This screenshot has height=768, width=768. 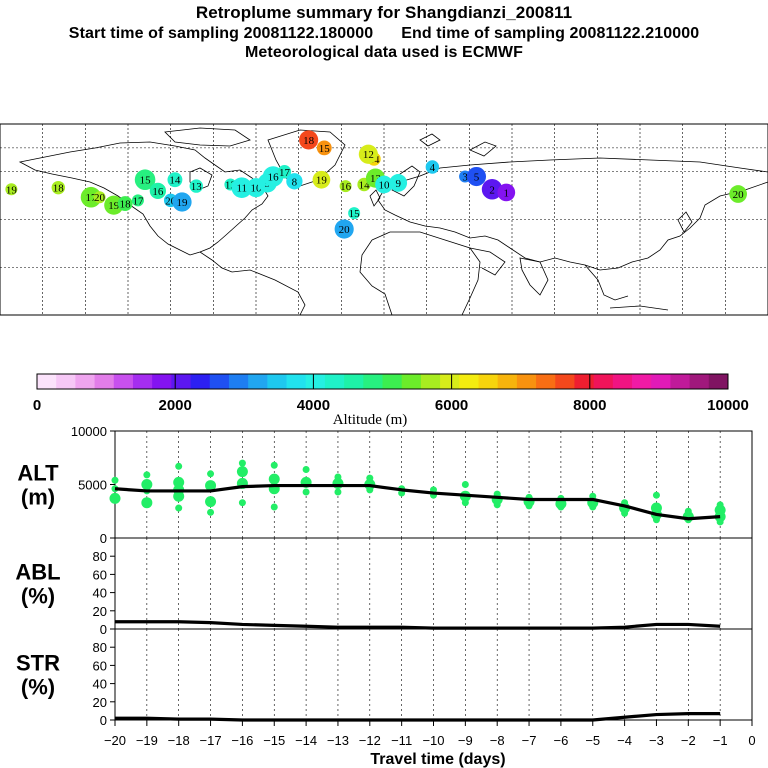 I want to click on plume-point-label: 10, so click(x=385, y=185).